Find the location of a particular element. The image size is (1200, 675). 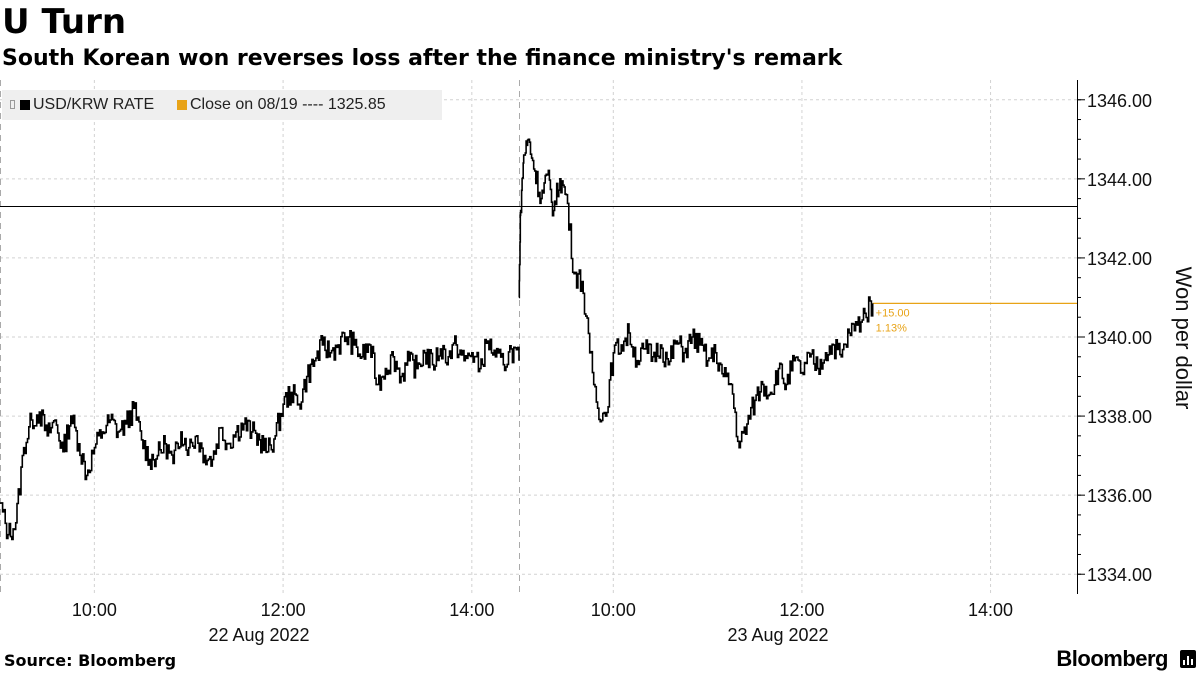

y-tick-label: 1334.00 is located at coordinates (1119, 575).